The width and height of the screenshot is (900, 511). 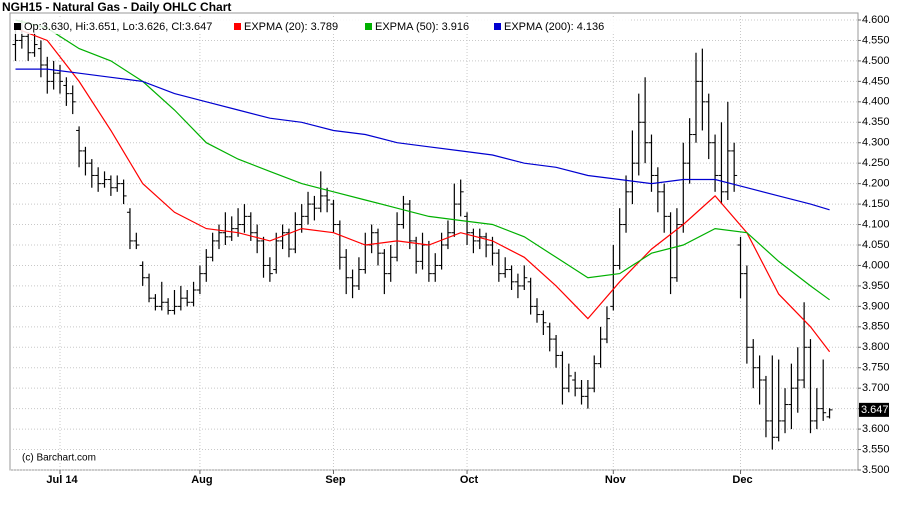 I want to click on x-tick-label: Oct, so click(x=469, y=480).